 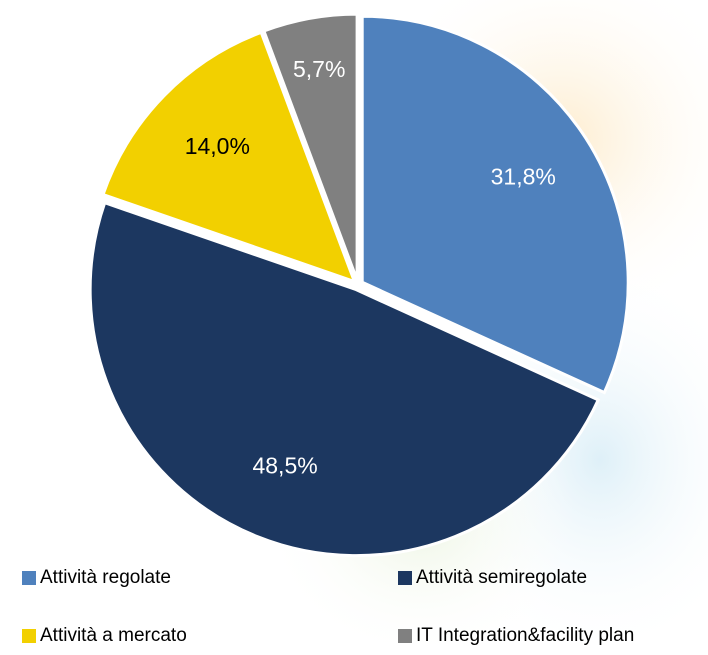 I want to click on slice-label: 48,5%, so click(x=284, y=466).